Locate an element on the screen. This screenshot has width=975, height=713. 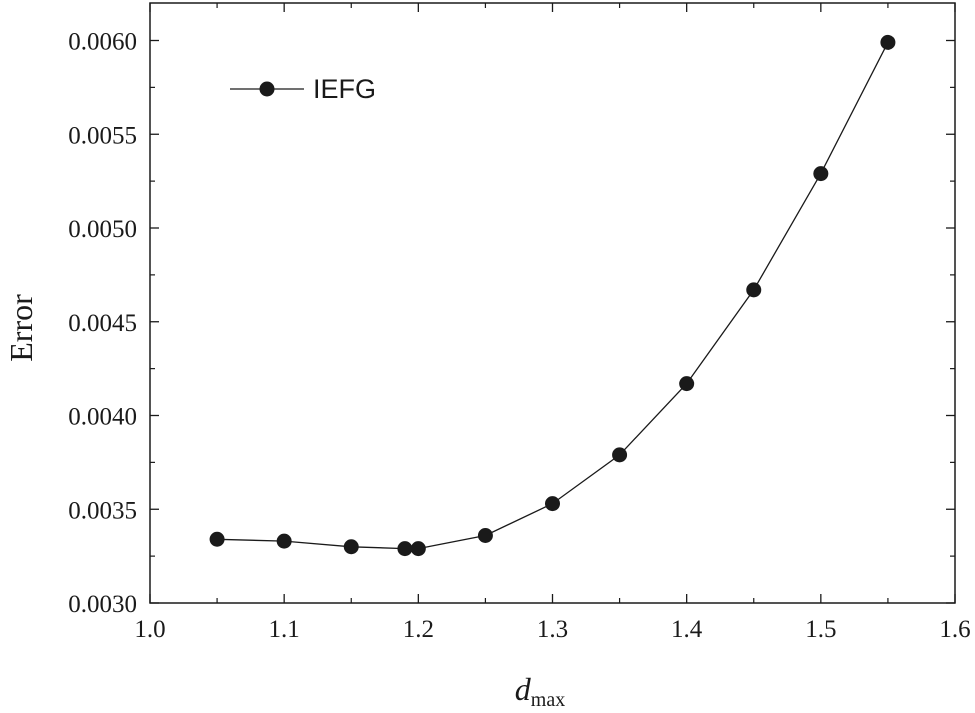
x-tick-label: 1.2 is located at coordinates (418, 629).